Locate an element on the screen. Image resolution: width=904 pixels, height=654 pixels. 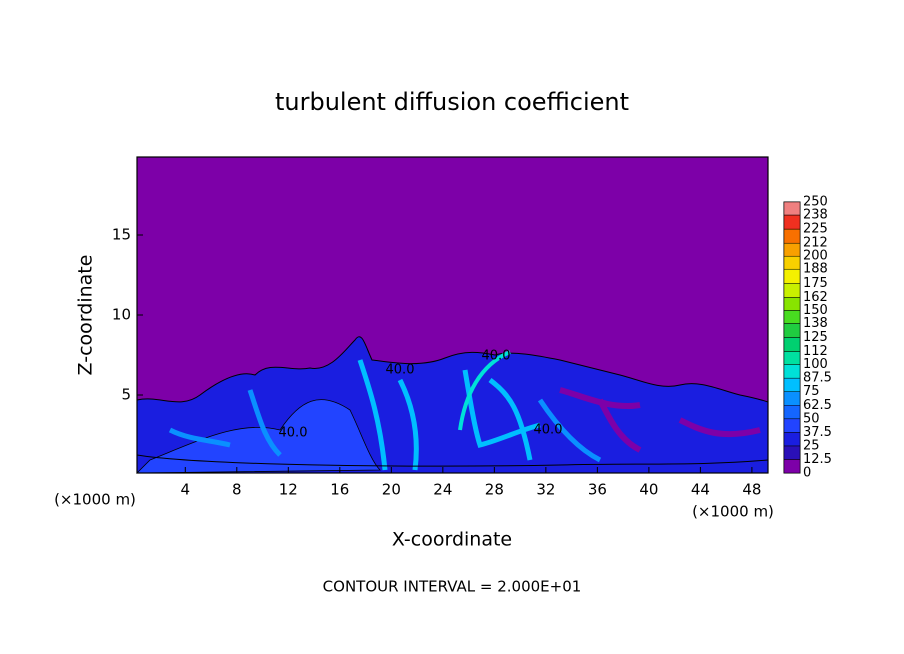
x-tick-label: 4 is located at coordinates (186, 490).